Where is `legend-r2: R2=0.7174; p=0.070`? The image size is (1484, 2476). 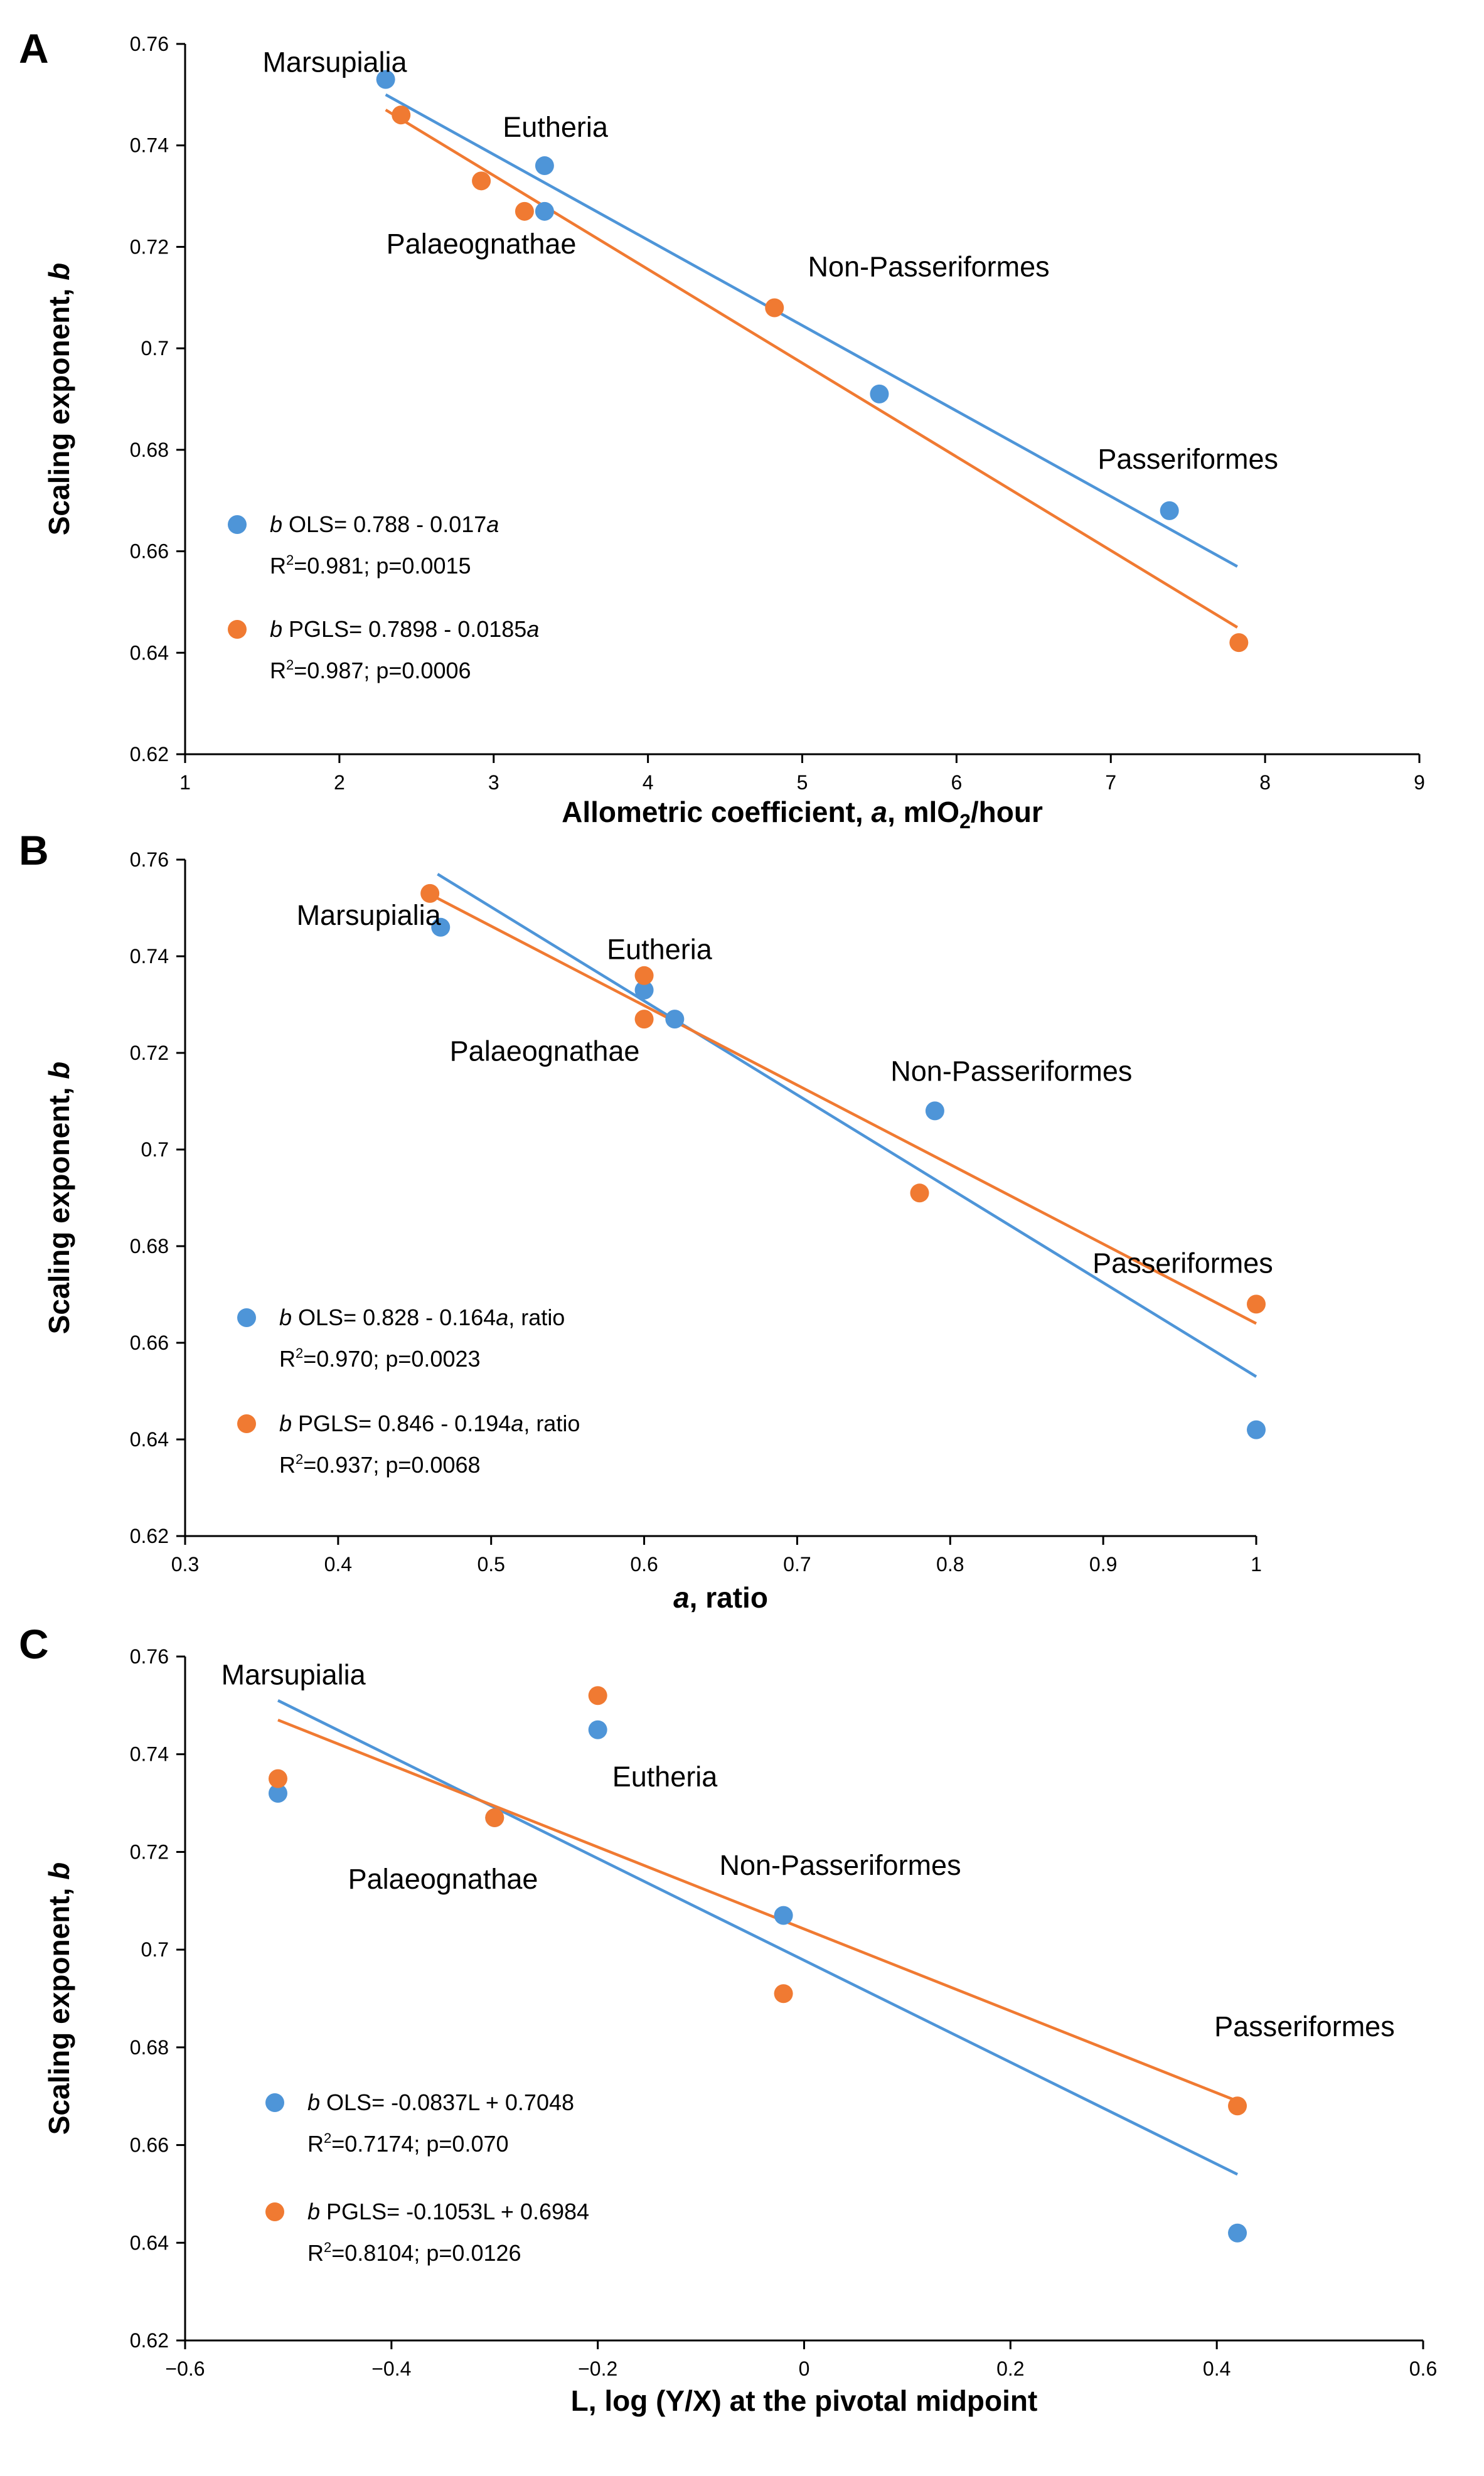 legend-r2: R2=0.7174; p=0.070 is located at coordinates (408, 2143).